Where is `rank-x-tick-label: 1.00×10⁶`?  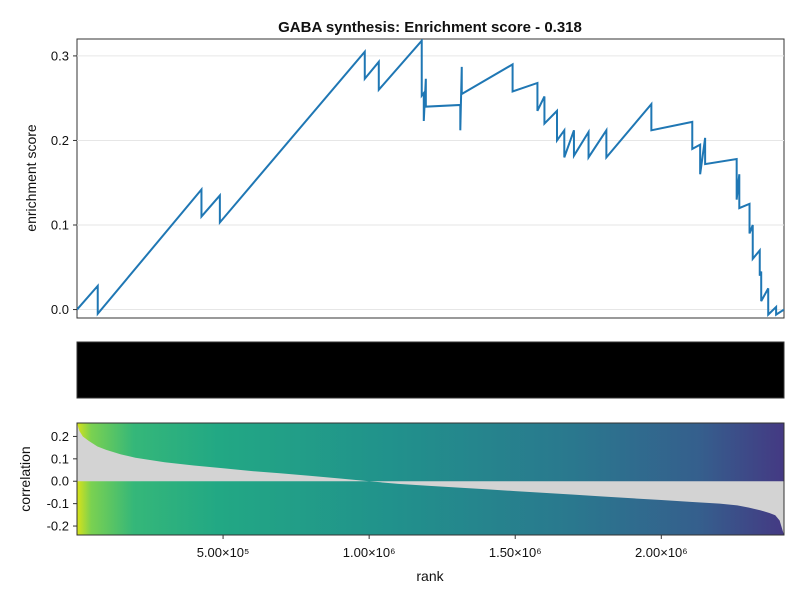 rank-x-tick-label: 1.00×10⁶ is located at coordinates (369, 552).